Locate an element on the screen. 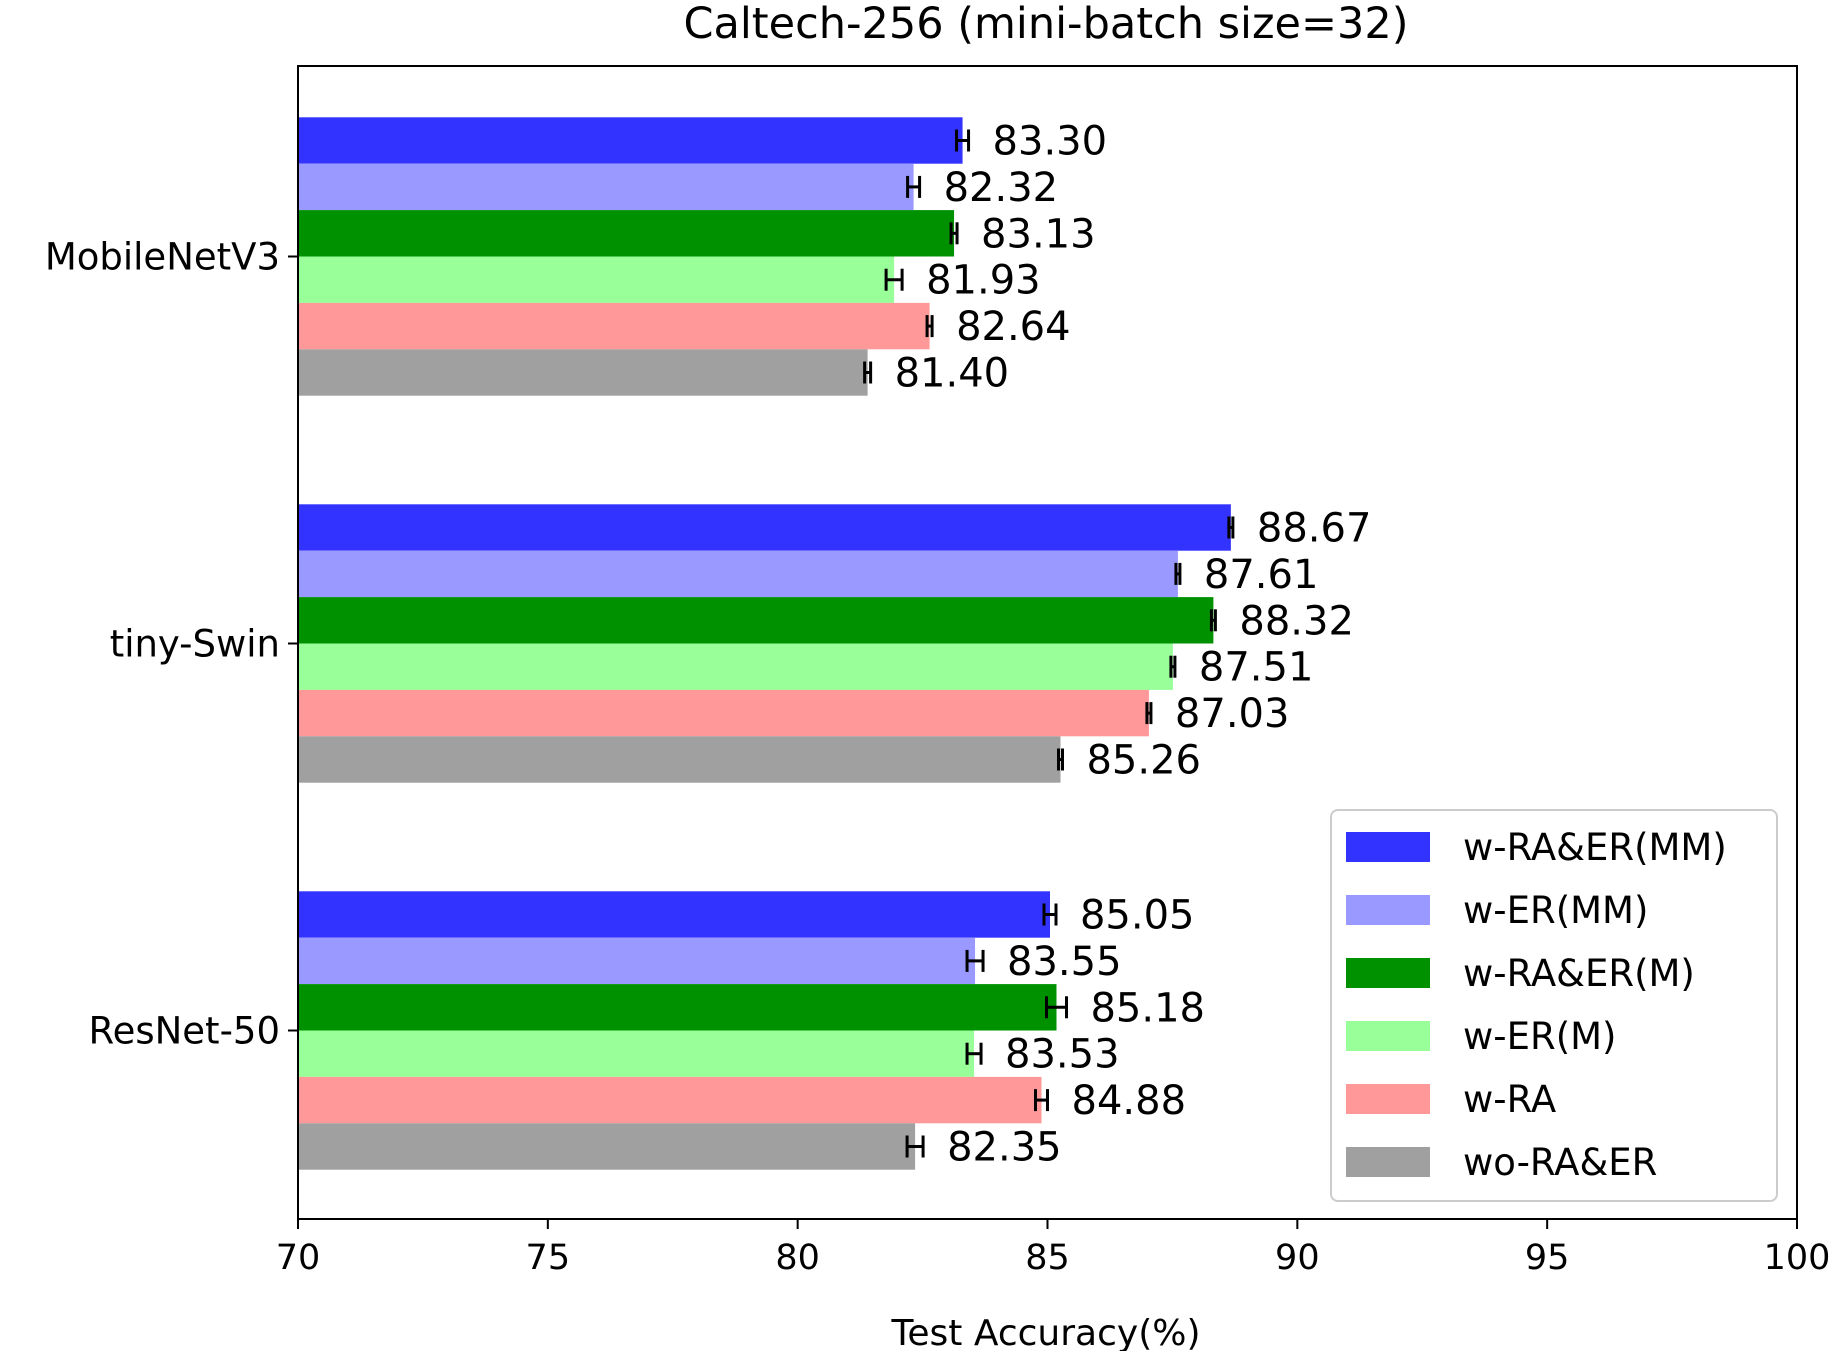 The image size is (1836, 1355). data-label: 85.05 is located at coordinates (1137, 916).